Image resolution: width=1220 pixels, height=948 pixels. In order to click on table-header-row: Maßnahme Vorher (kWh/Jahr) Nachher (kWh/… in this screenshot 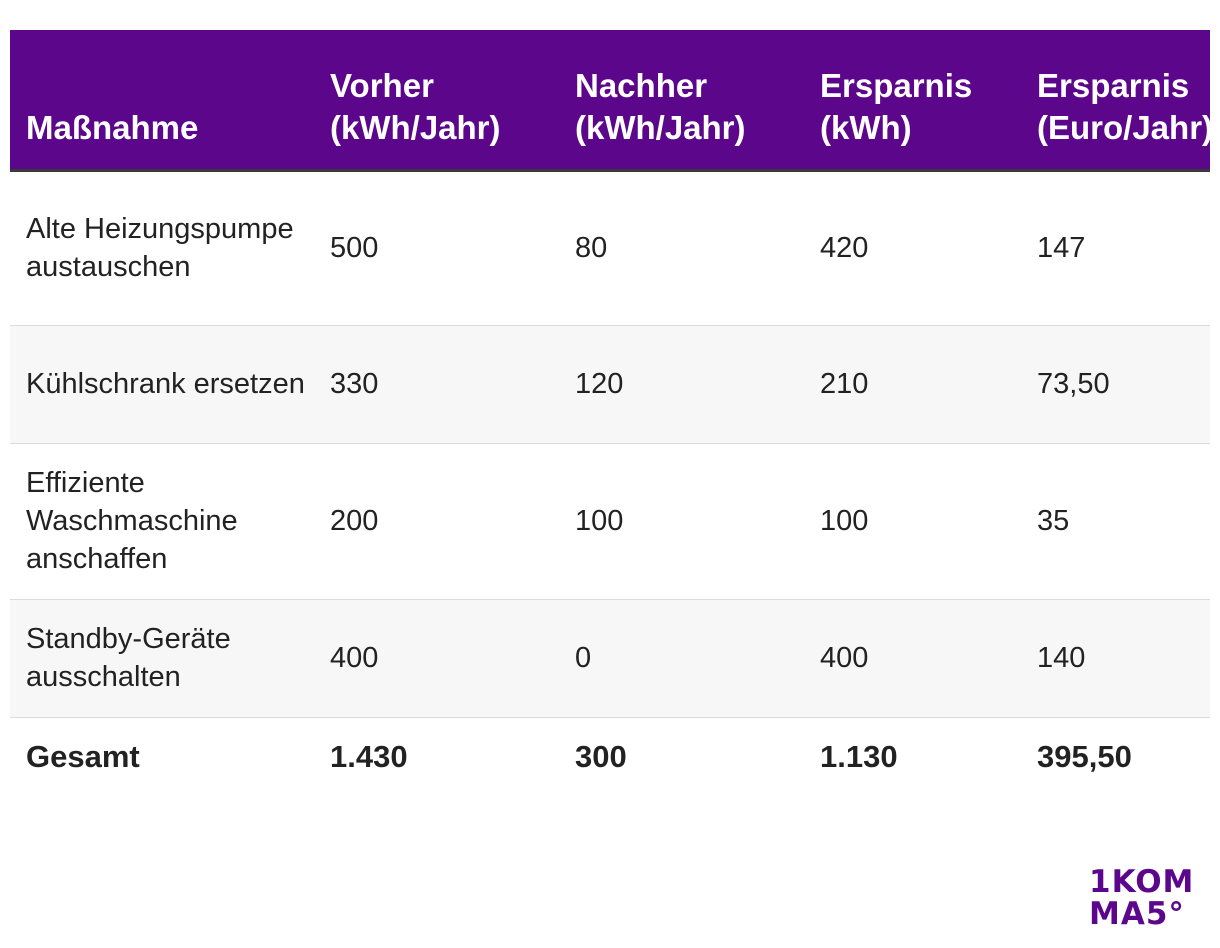, I will do `click(610, 101)`.